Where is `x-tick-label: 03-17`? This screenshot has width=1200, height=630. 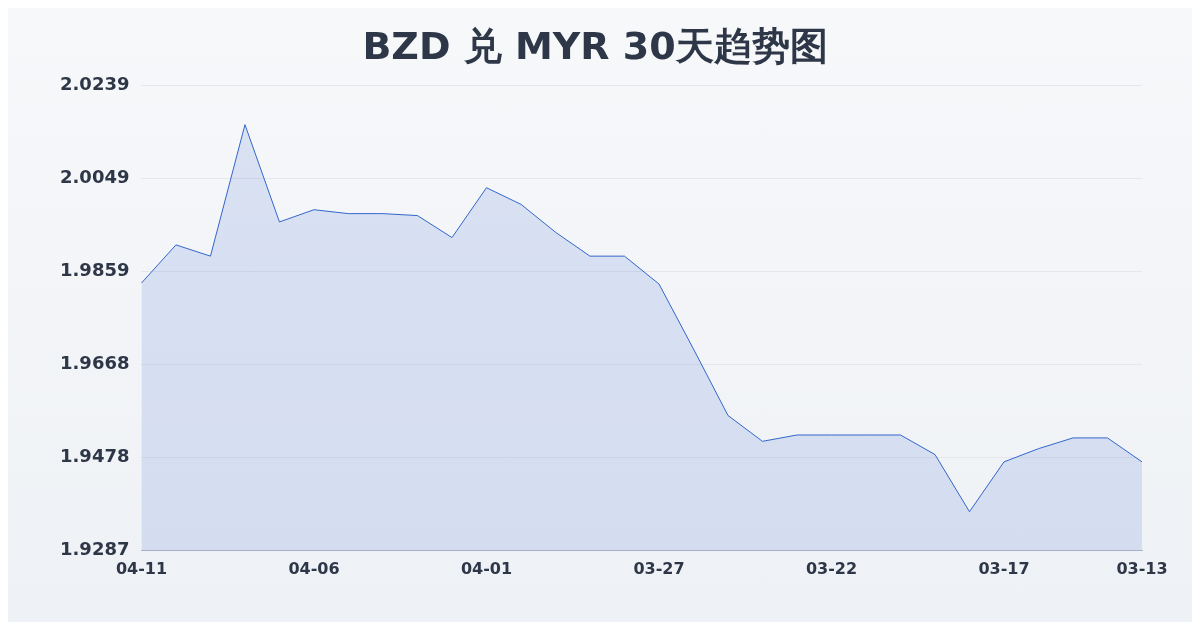 x-tick-label: 03-17 is located at coordinates (1004, 568).